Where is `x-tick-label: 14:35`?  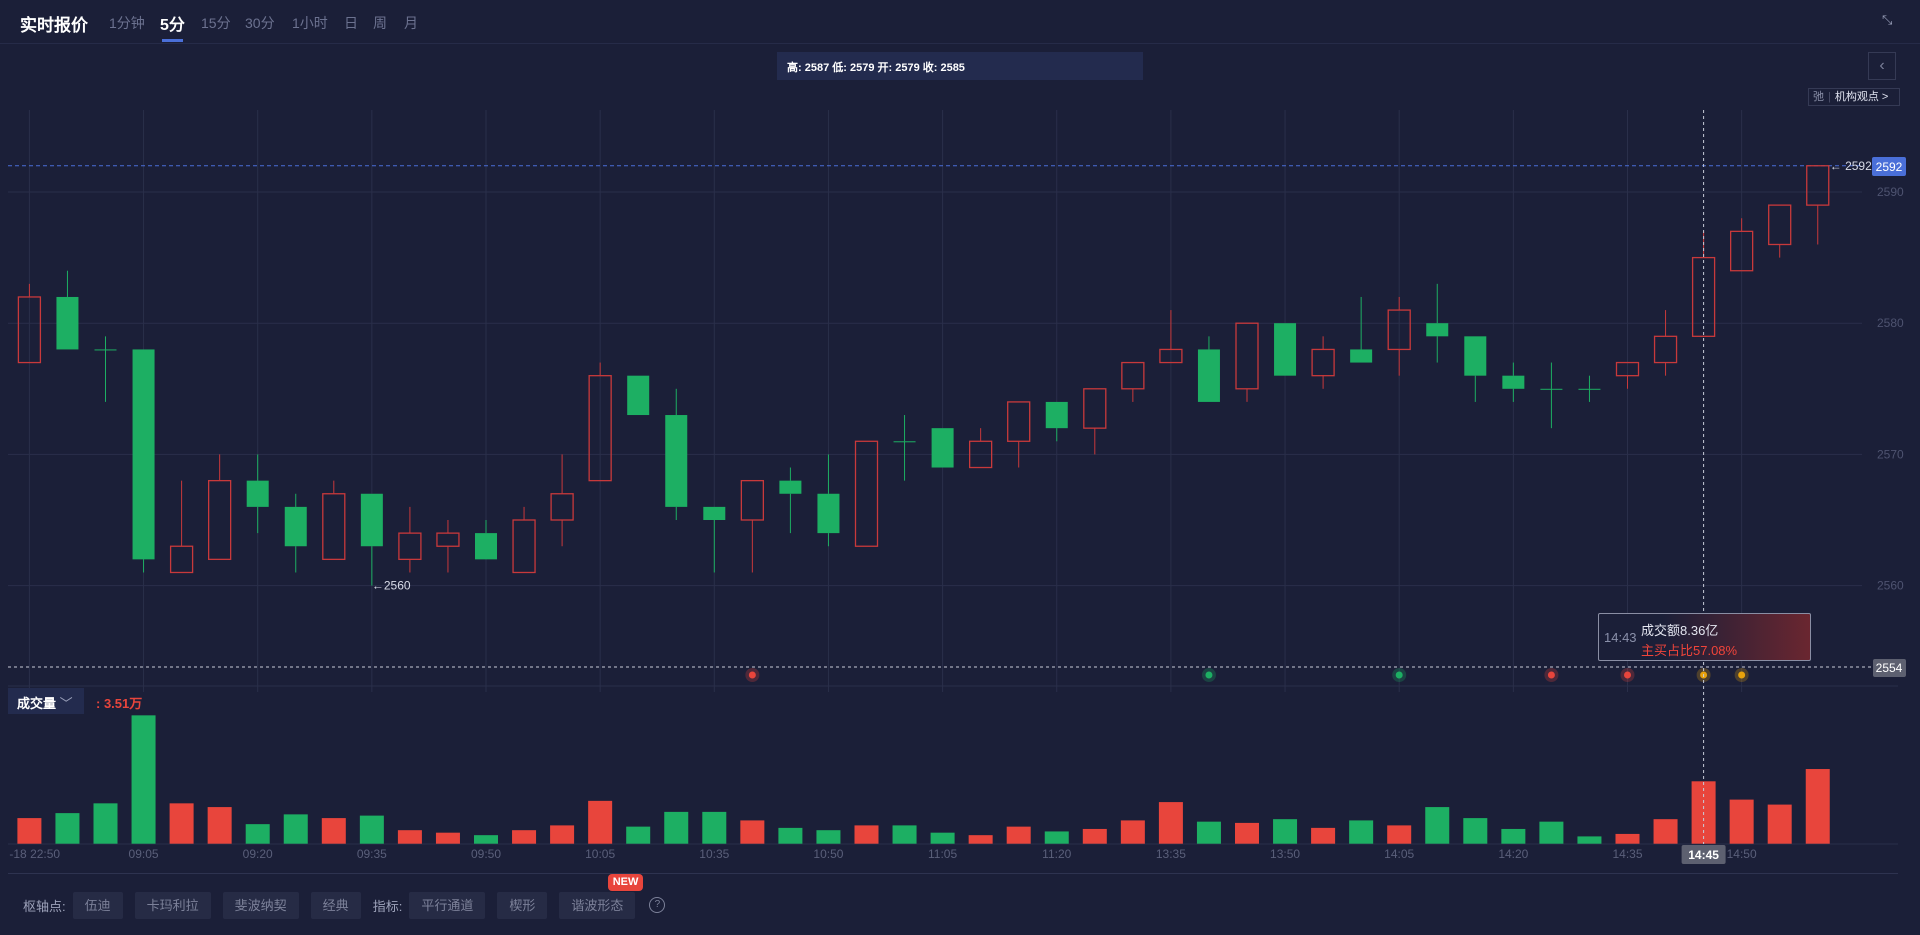 x-tick-label: 14:35 is located at coordinates (1627, 854).